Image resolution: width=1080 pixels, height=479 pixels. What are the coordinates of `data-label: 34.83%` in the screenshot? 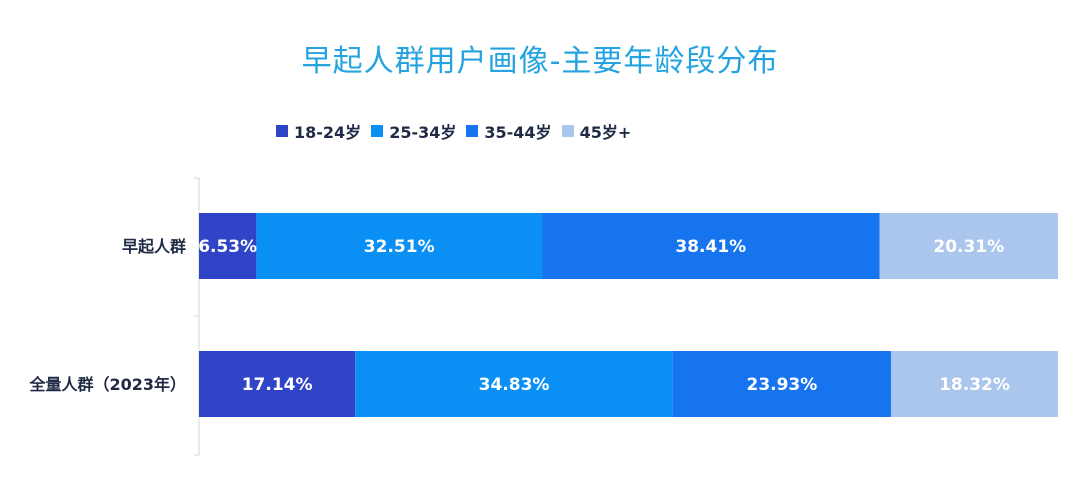 It's located at (514, 385).